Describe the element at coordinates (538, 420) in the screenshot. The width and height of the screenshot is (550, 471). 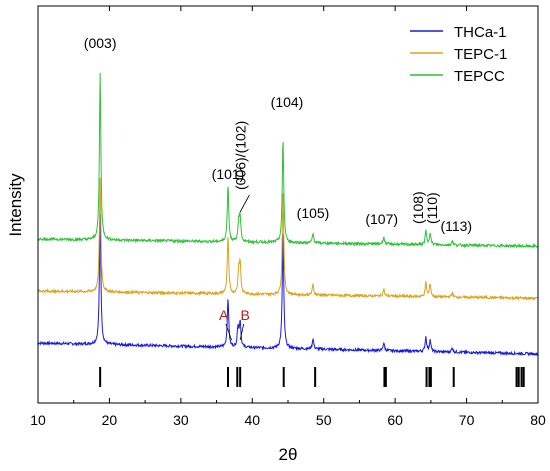
I see `x-tick-label: 80` at that location.